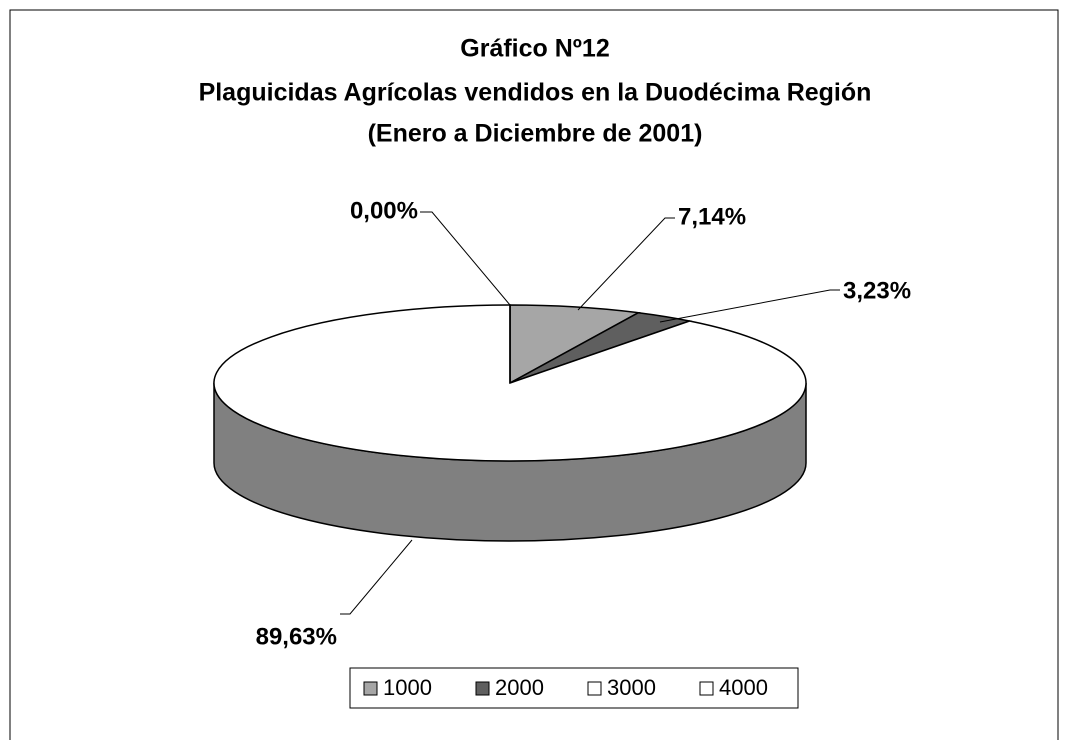  What do you see at coordinates (534, 49) in the screenshot?
I see `chart-title: Gráfico Nº12` at bounding box center [534, 49].